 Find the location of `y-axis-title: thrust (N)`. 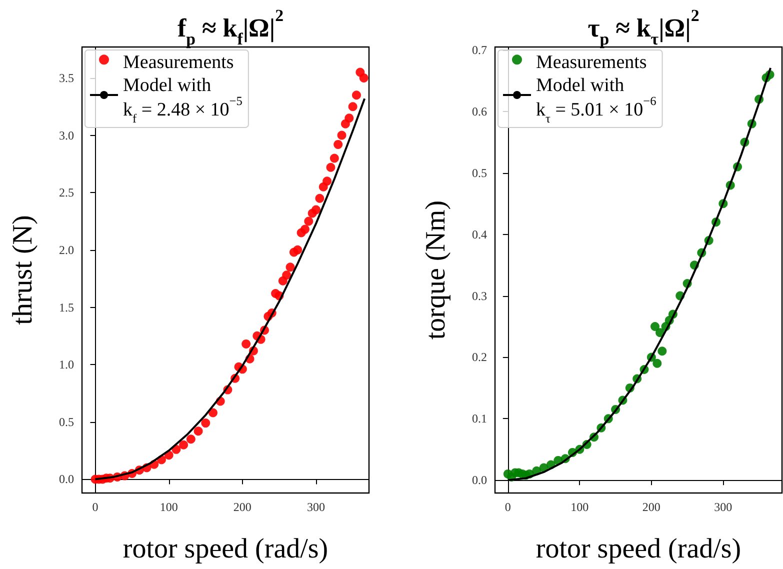

y-axis-title: thrust (N) is located at coordinates (23, 270).